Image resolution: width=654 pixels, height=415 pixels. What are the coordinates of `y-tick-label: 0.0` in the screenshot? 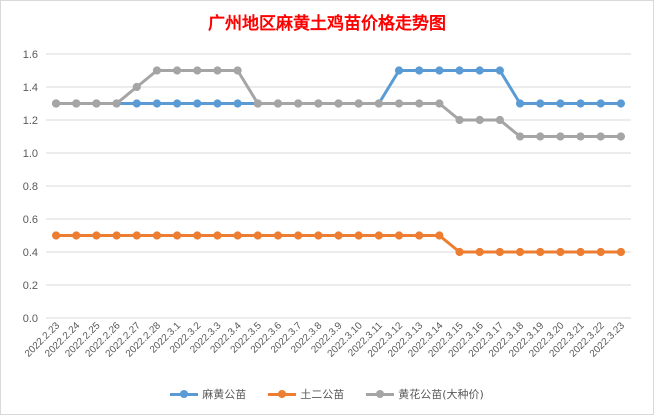 It's located at (30, 319).